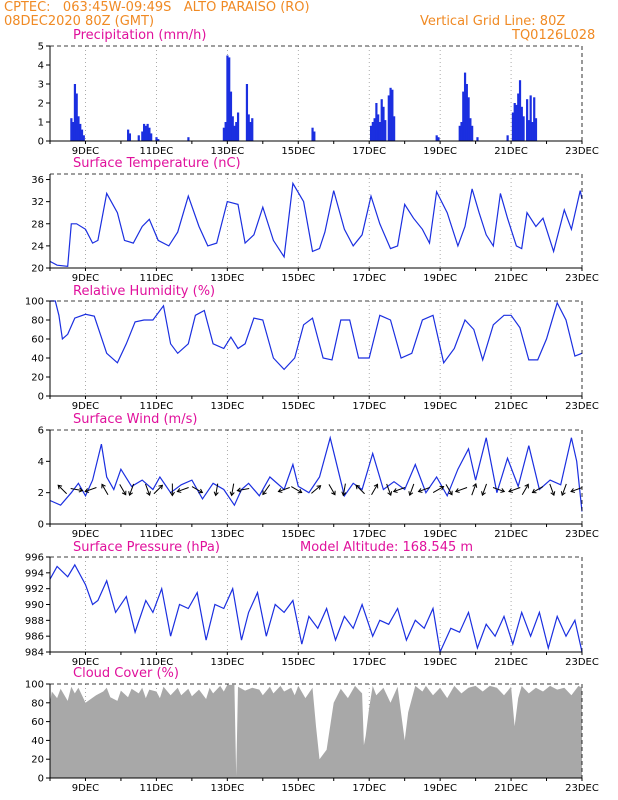 Image resolution: width=618 pixels, height=800 pixels. I want to click on header-date: 08DEC2020 80Z (GMT), so click(79, 21).